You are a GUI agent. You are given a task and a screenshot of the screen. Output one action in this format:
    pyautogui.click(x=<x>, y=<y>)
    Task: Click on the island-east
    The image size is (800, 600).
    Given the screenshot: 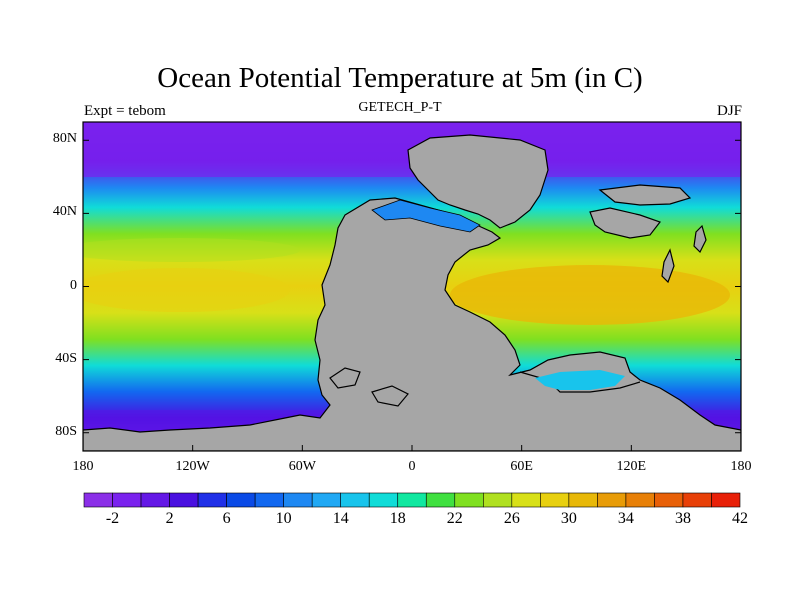 What is the action you would take?
    pyautogui.click(x=668, y=266)
    